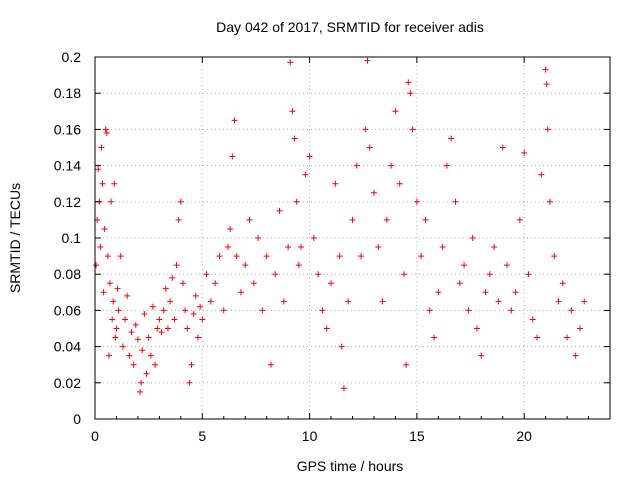 This screenshot has height=480, width=640. What do you see at coordinates (67, 347) in the screenshot?
I see `y-tick-label: 0.04` at bounding box center [67, 347].